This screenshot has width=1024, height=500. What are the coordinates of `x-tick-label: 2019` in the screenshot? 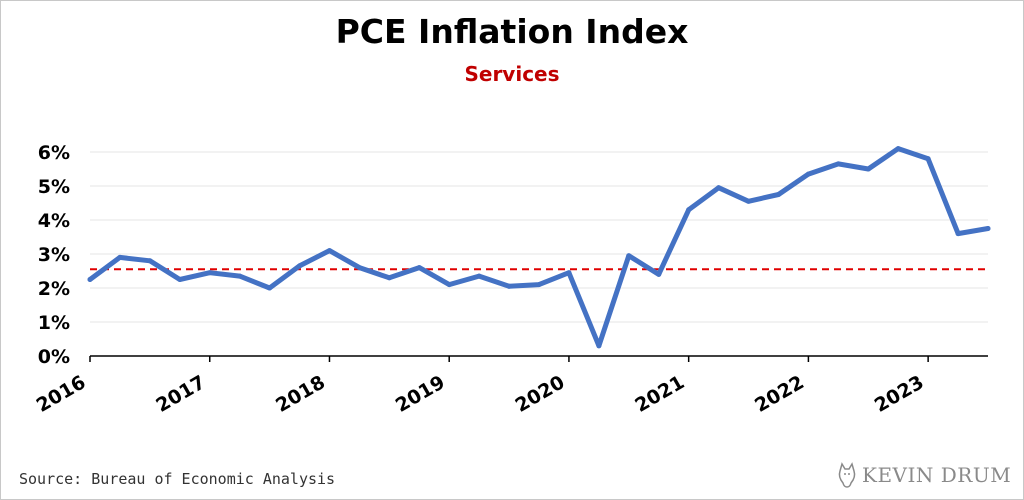 It's located at (420, 393).